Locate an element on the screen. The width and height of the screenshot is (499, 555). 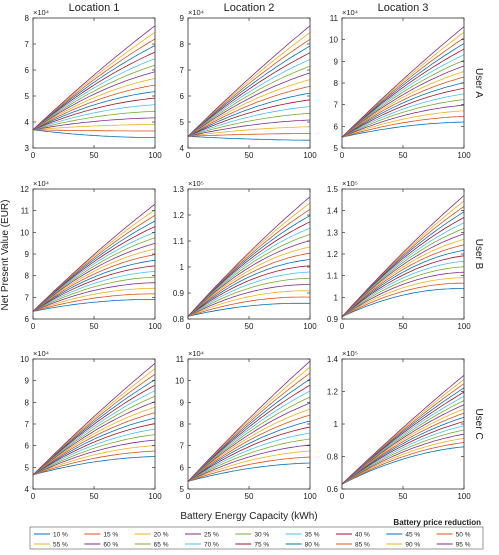
y-tick-label: 4 is located at coordinates (27, 489).